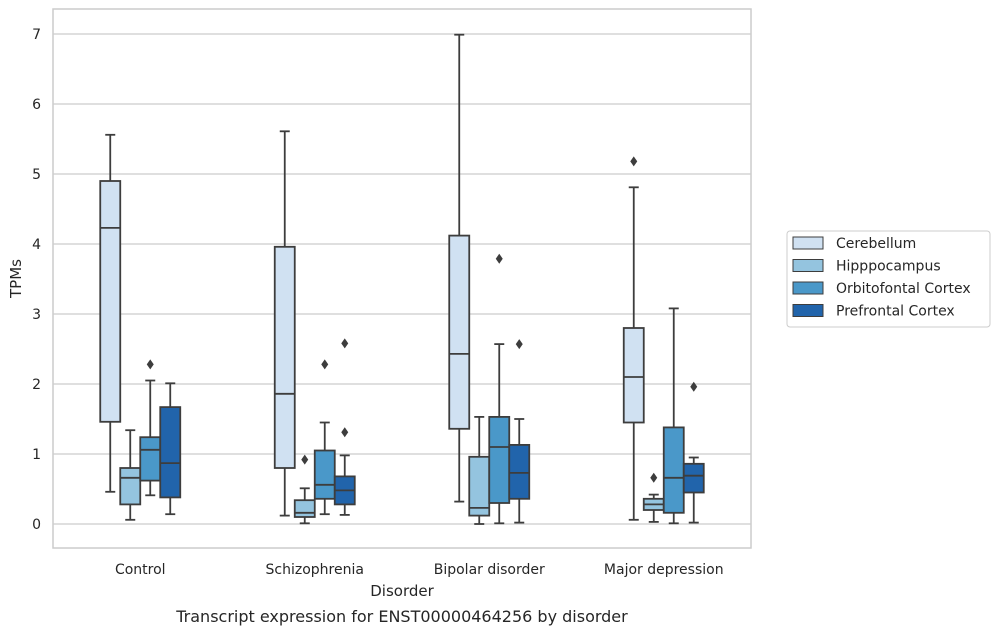  I want to click on x-axis-title: Disorder, so click(402, 591).